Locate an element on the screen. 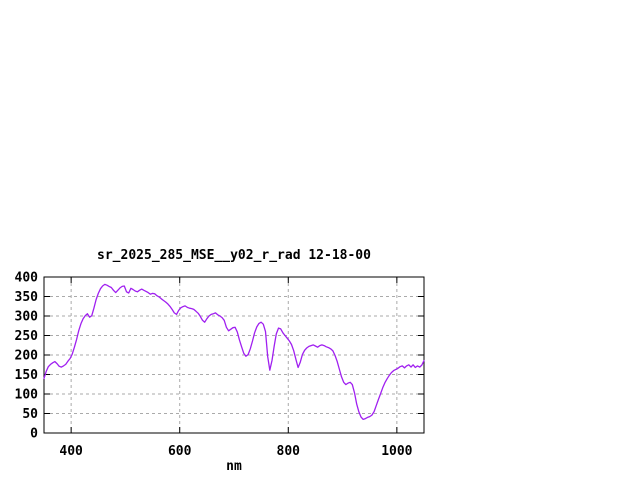 The image size is (640, 480). y-tick-label: 350 is located at coordinates (27, 297).